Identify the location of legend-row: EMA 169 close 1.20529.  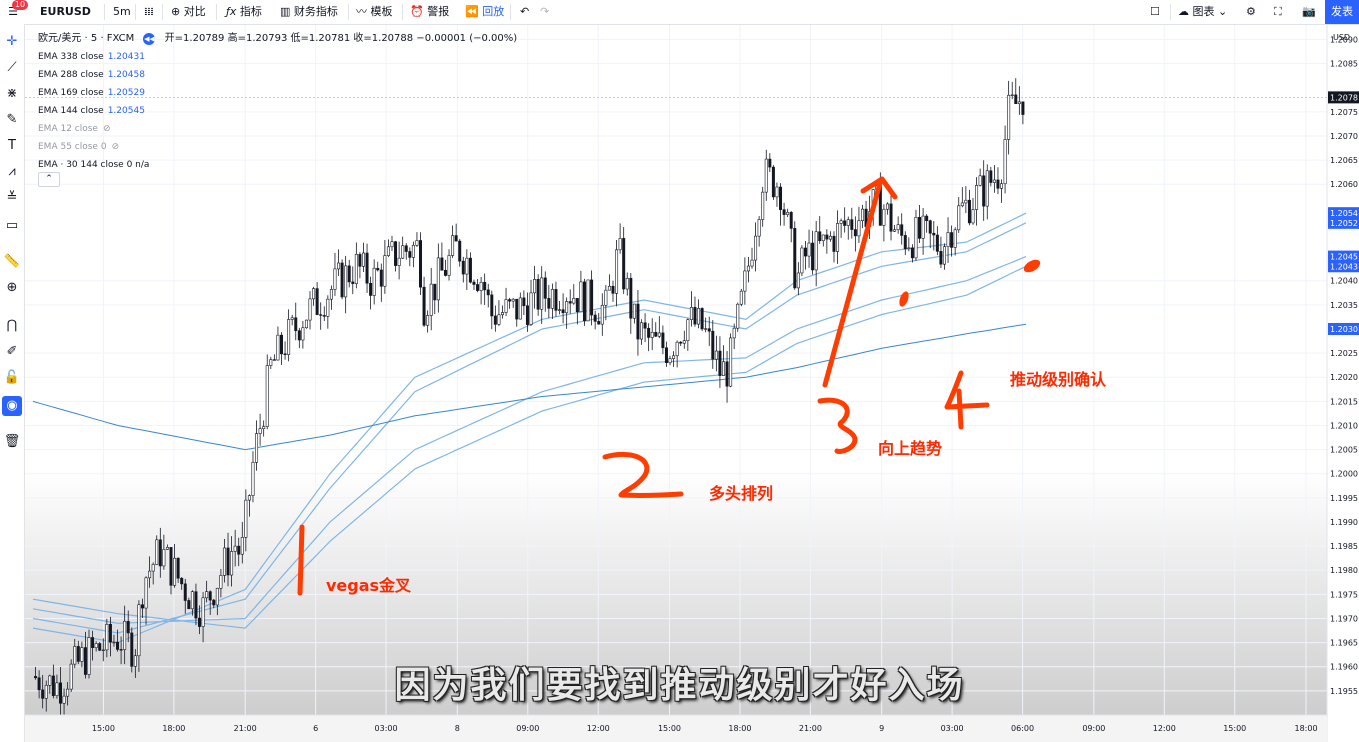
(277, 93).